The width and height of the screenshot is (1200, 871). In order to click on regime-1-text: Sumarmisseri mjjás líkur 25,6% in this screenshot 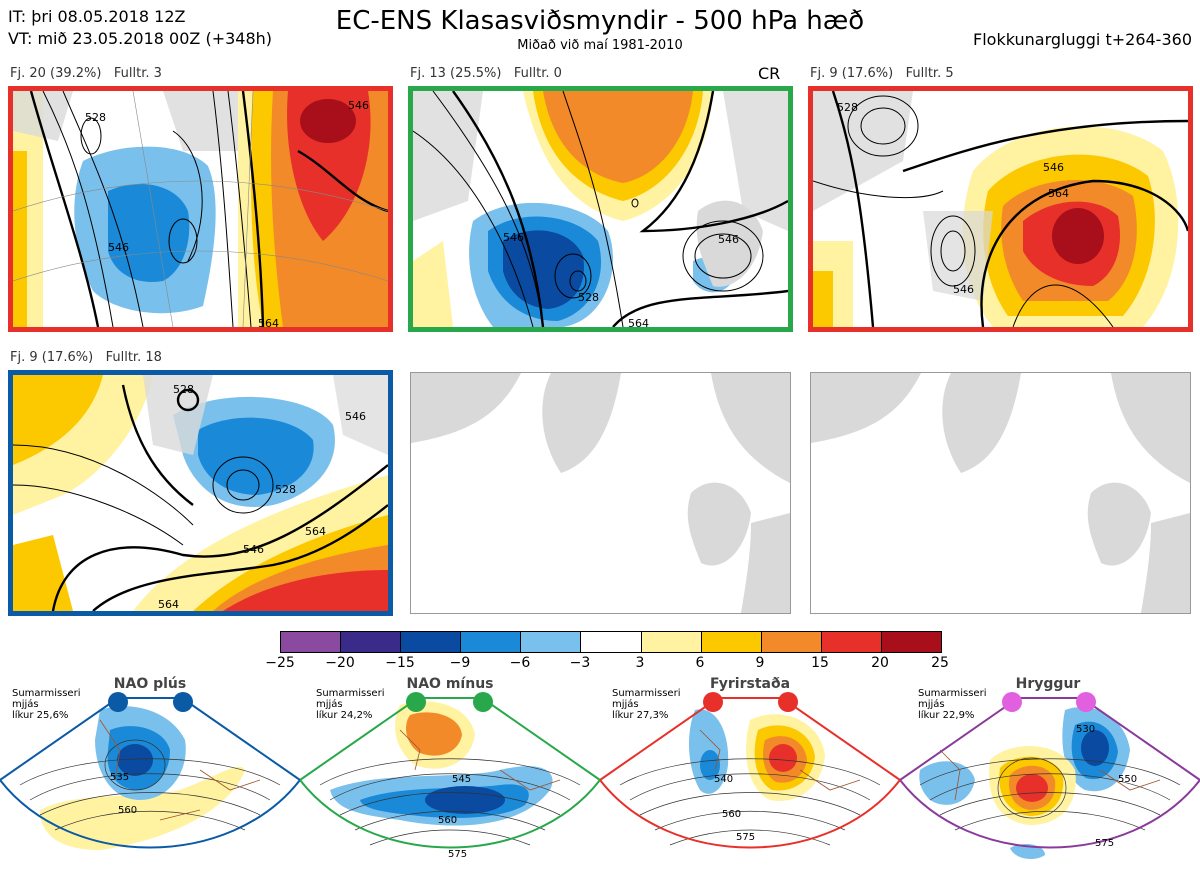, I will do `click(46, 704)`.